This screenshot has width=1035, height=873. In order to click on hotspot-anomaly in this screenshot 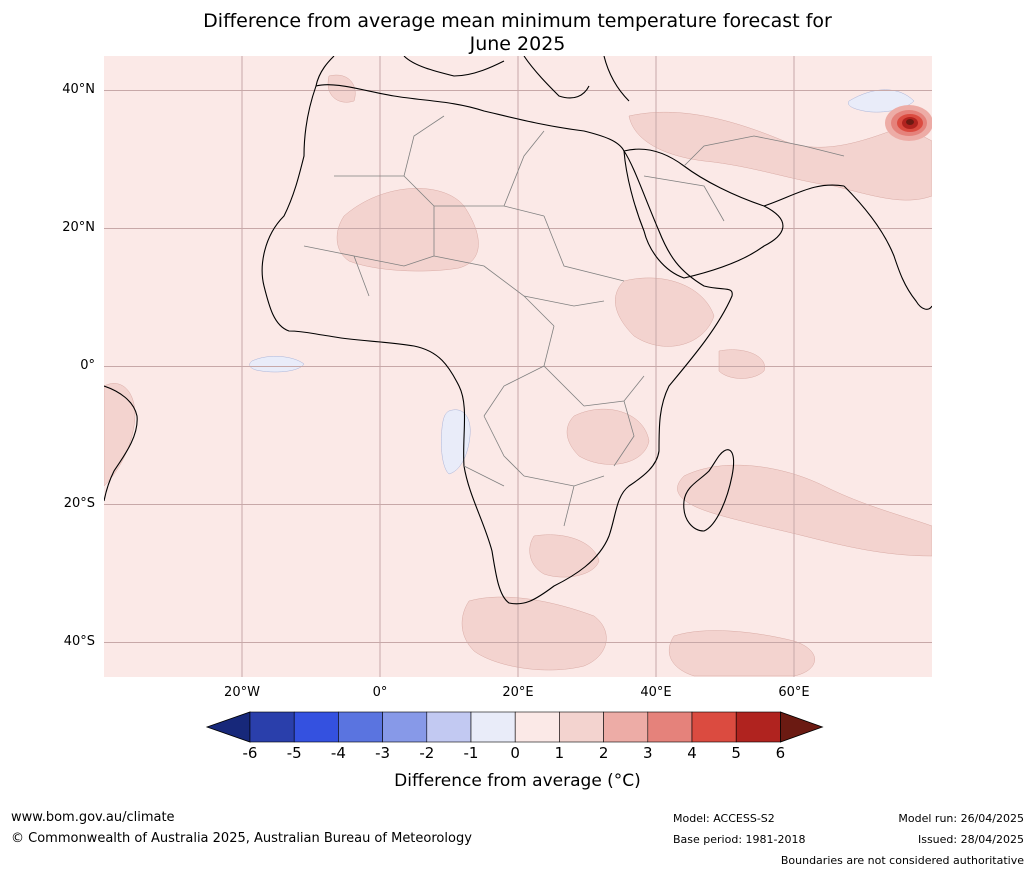, I will do `click(908, 123)`.